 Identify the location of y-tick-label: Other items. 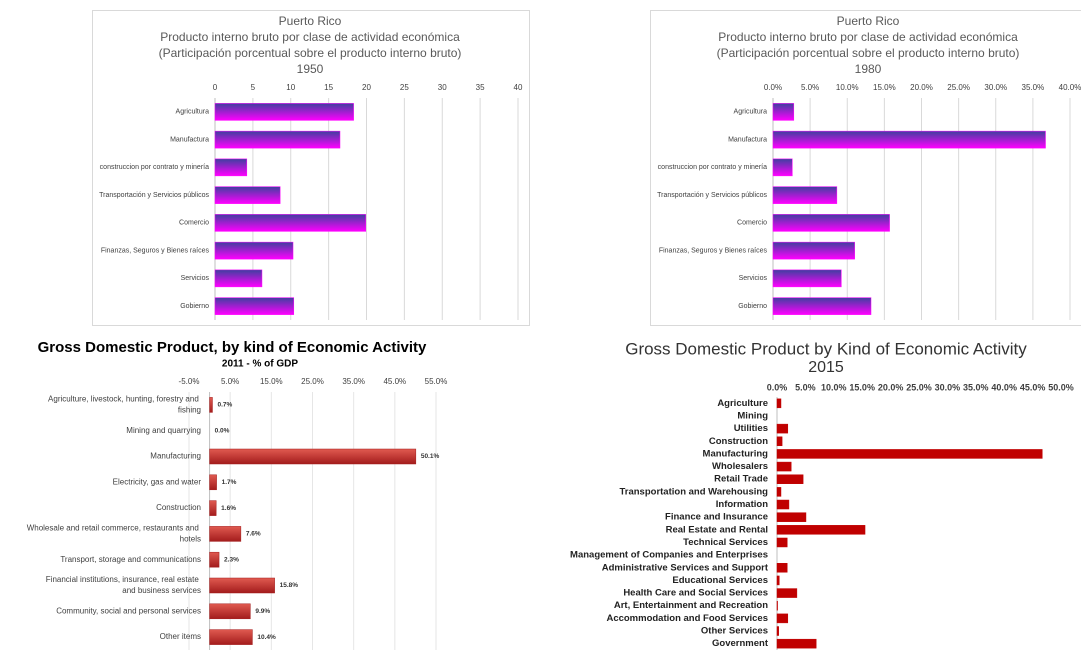
(180, 636).